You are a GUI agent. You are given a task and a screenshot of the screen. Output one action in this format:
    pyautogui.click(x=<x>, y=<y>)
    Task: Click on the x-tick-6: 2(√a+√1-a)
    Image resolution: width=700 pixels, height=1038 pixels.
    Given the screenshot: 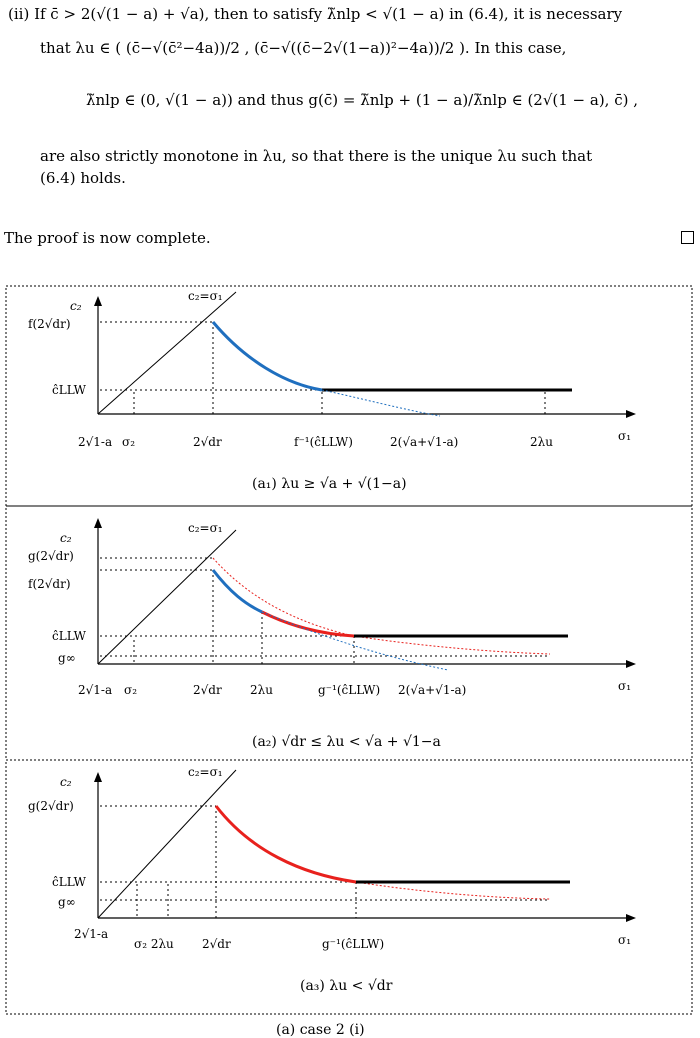 What is the action you would take?
    pyautogui.click(x=432, y=690)
    